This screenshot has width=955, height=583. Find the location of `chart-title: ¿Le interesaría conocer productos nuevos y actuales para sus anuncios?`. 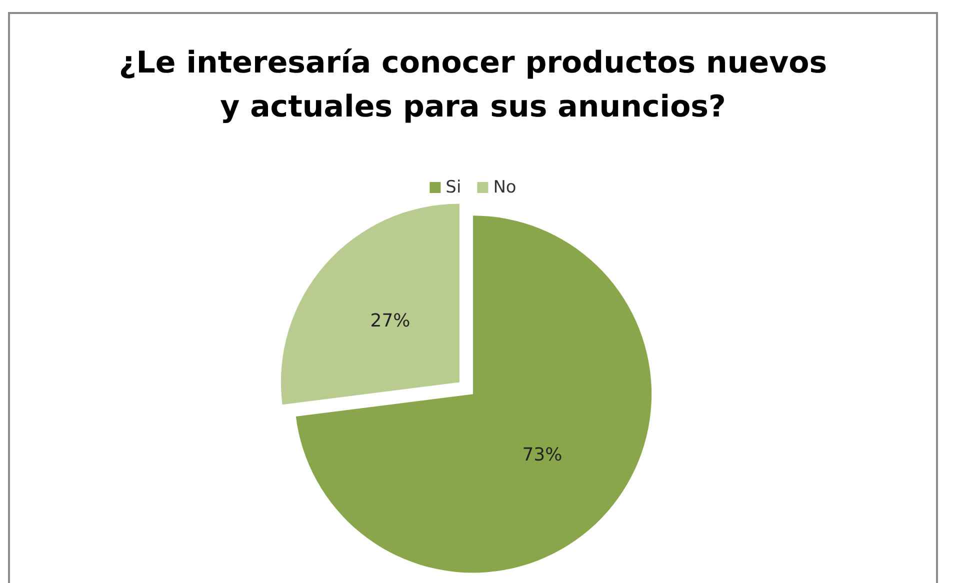

chart-title: ¿Le interesaría conocer productos nuevos y actuales para sus anuncios? is located at coordinates (473, 85).